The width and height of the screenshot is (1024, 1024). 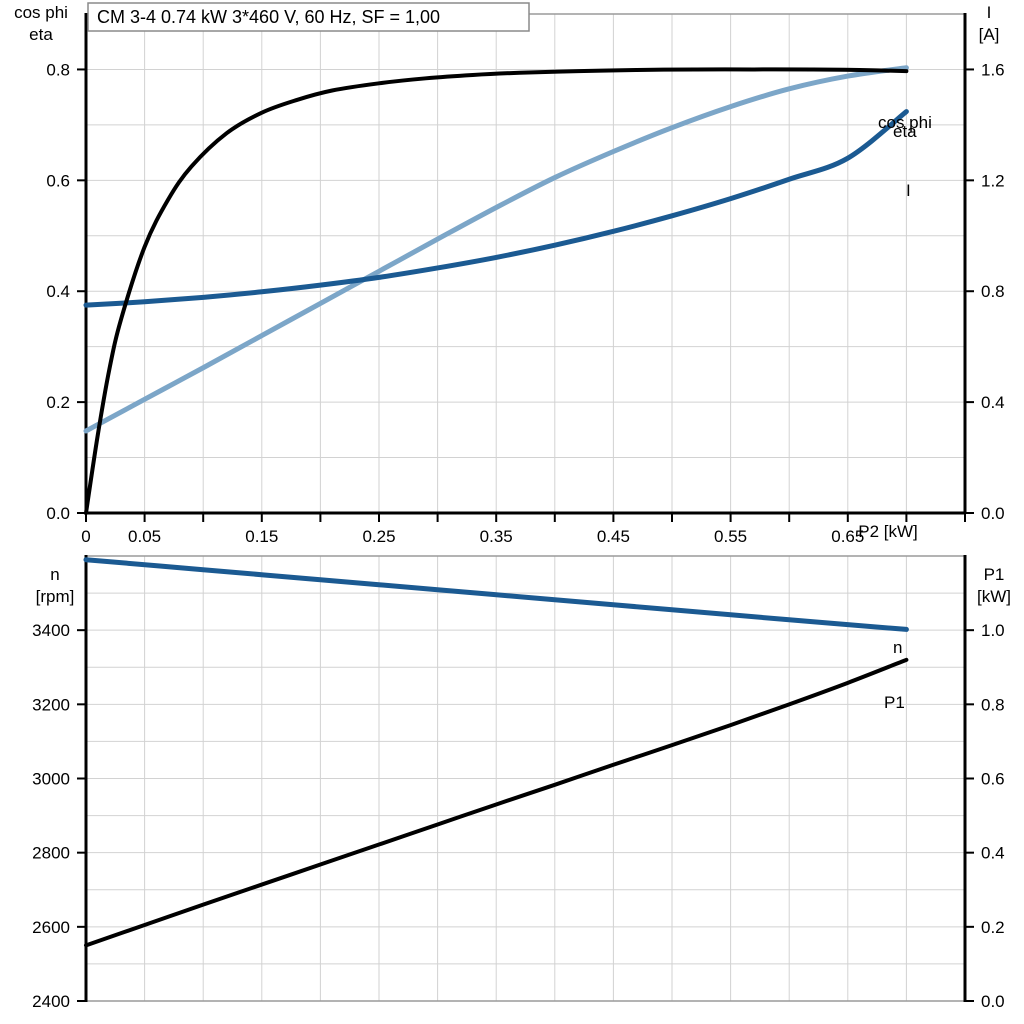 I want to click on cos-phi-curve-label: cos phi, so click(x=905, y=122).